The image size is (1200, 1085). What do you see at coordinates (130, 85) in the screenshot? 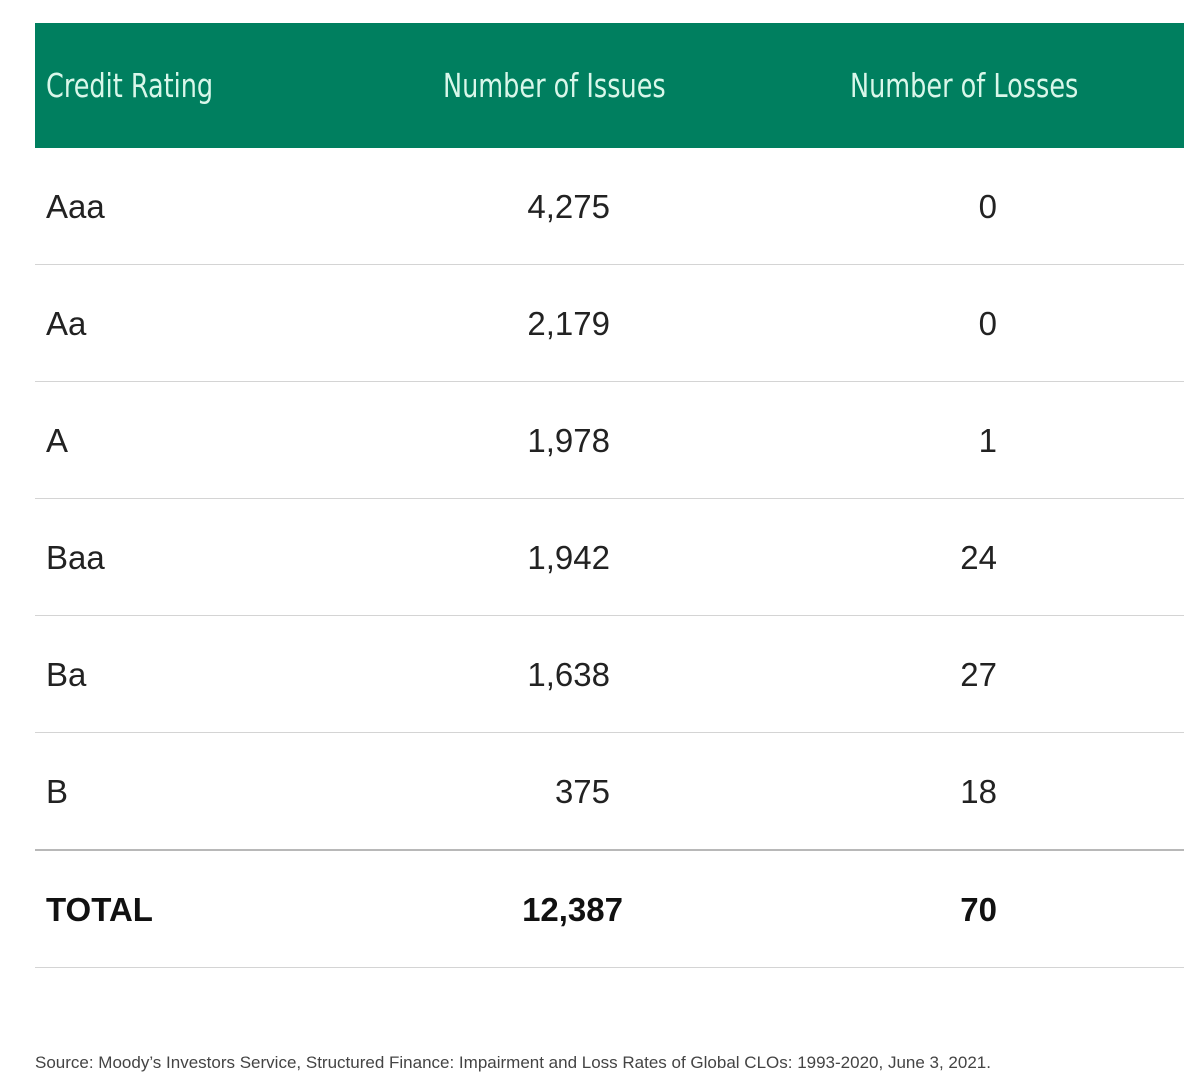
I see `header-credit-rating: Credit Rating` at bounding box center [130, 85].